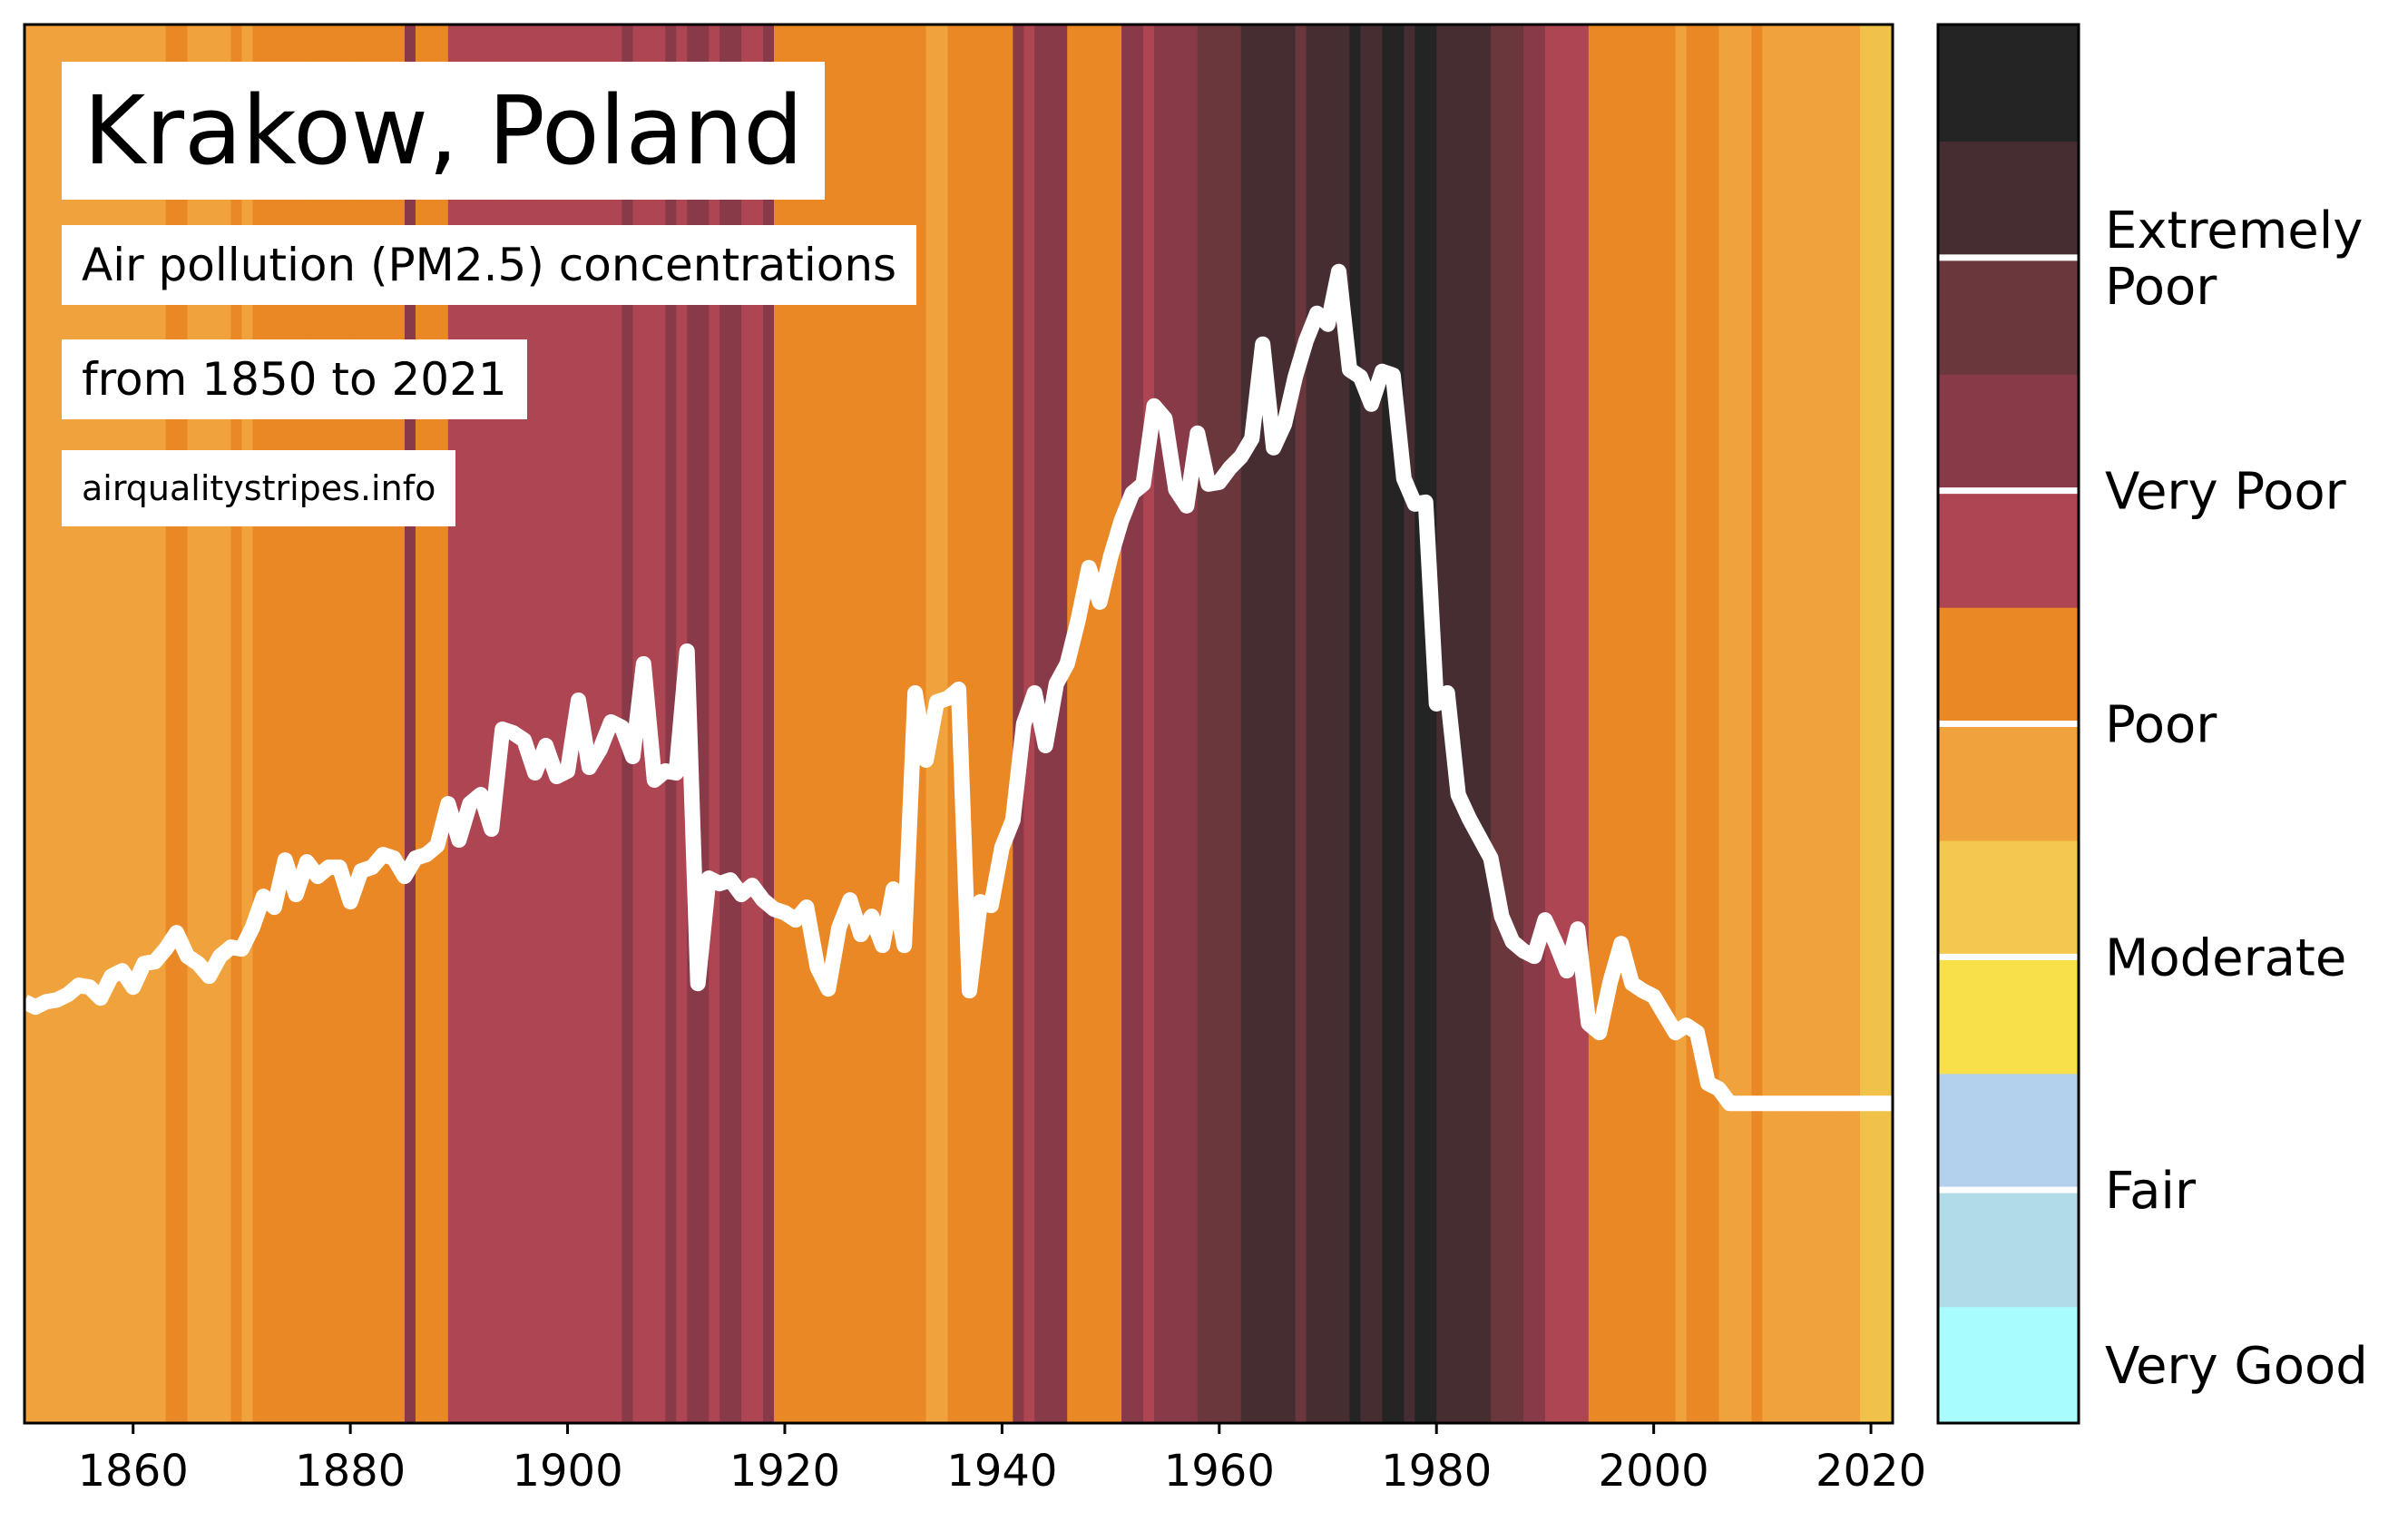  Describe the element at coordinates (834, 724) in the screenshot. I see `stripe-1924` at that location.